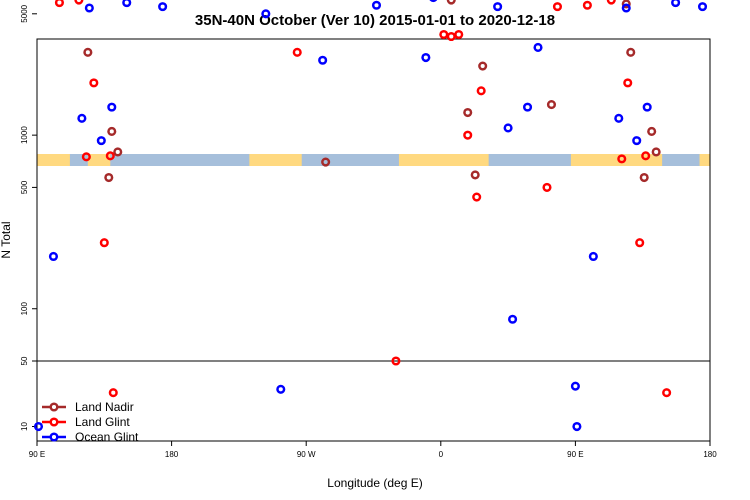  I want to click on y-axis: 10501005001000500010000, so click(28, 217).